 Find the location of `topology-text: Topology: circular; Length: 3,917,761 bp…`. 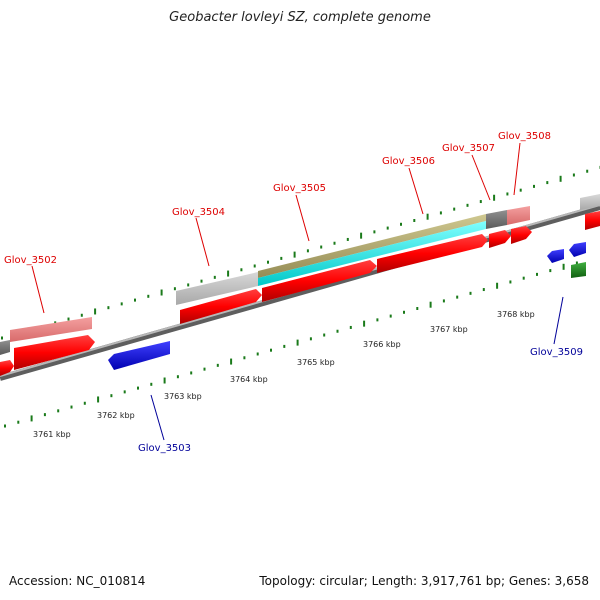

topology-text: Topology: circular; Length: 3,917,761 bp… is located at coordinates (424, 581).